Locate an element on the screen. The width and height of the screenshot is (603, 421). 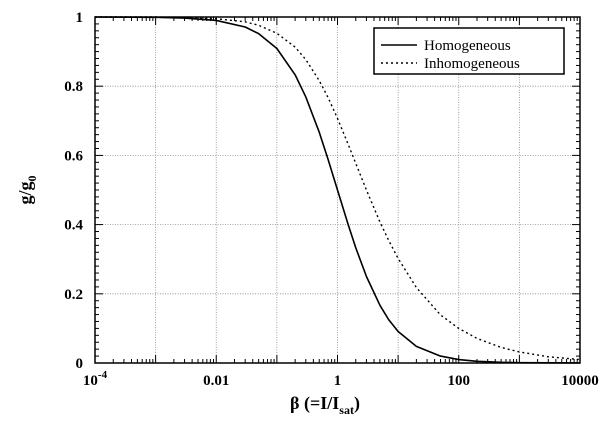
y-tick-label: 1 is located at coordinates (80, 18).